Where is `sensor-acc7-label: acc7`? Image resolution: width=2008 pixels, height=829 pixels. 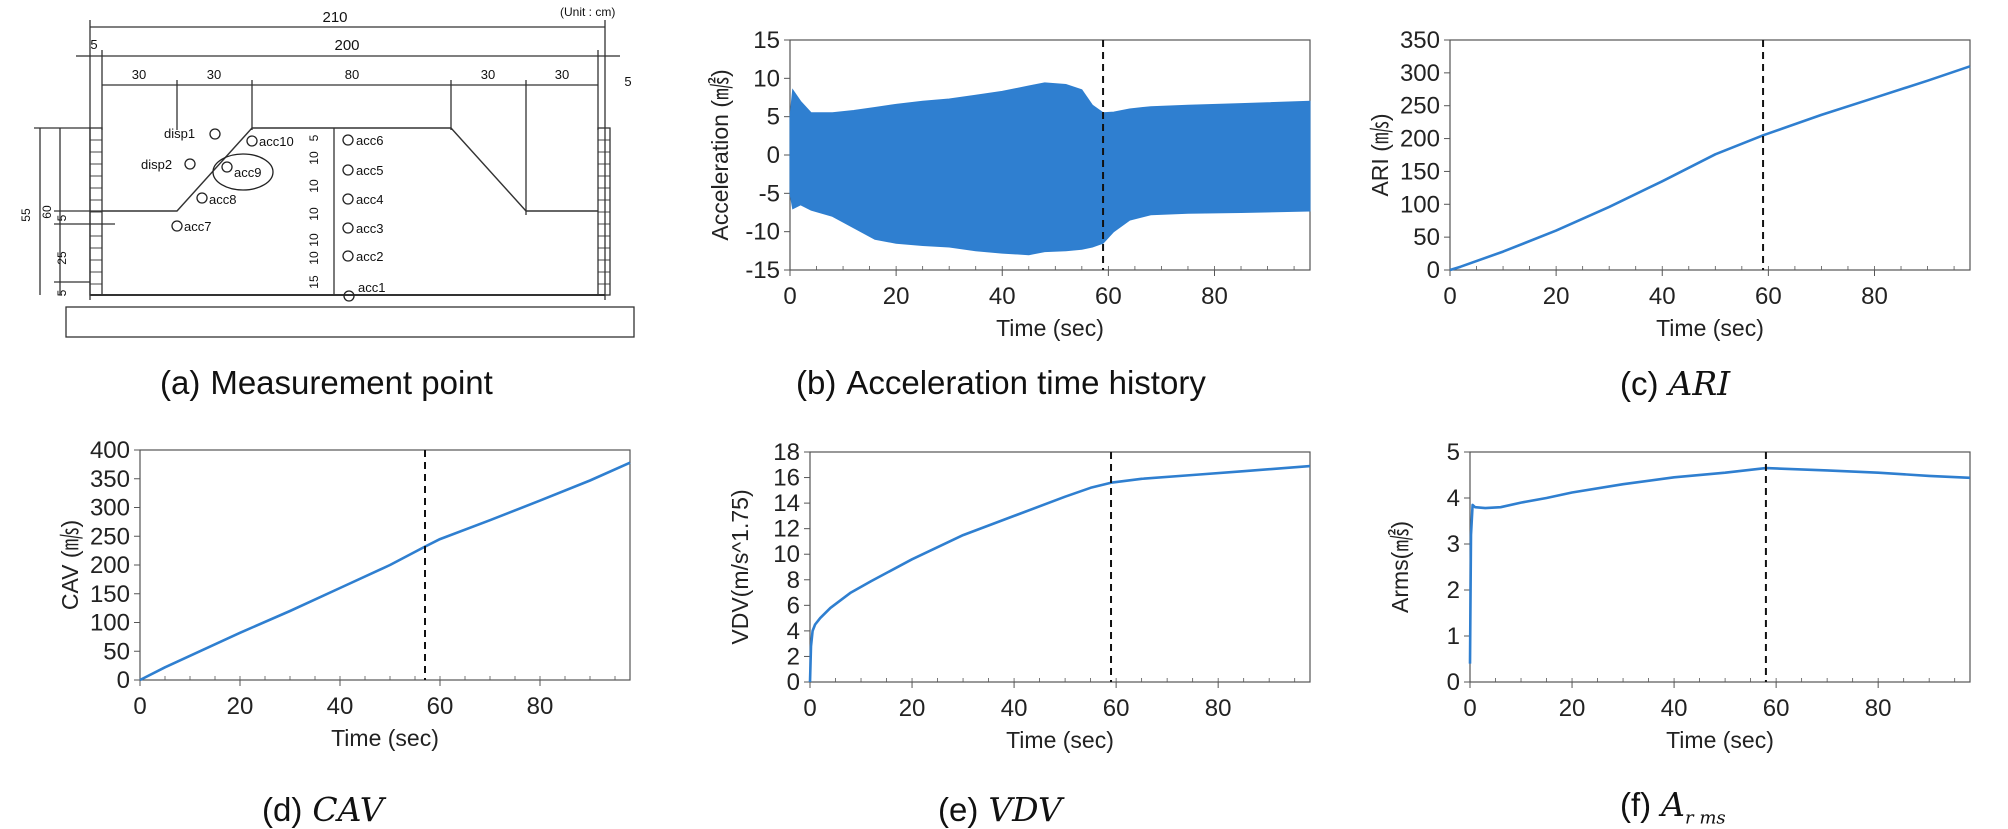
sensor-acc7-label: acc7 is located at coordinates (197, 226).